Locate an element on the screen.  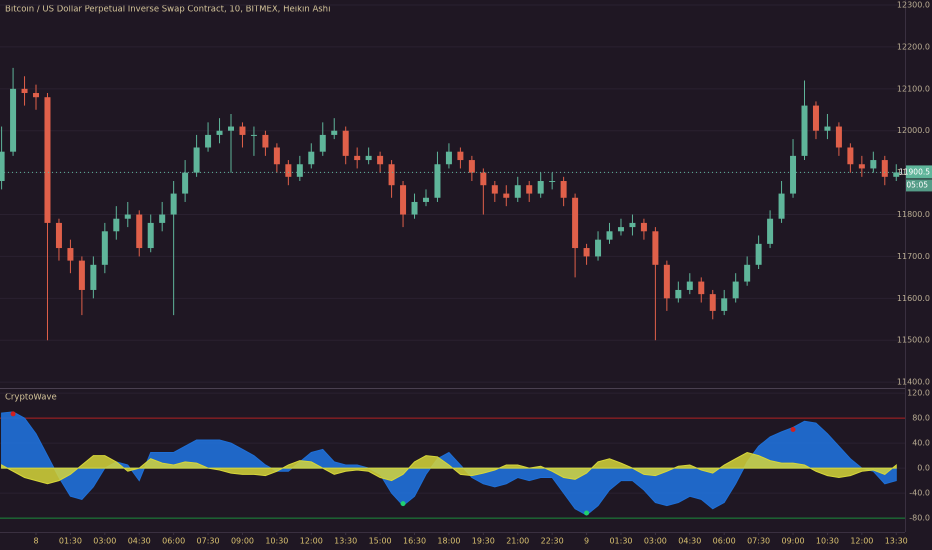
price-tag is located at coordinates (919, 172).